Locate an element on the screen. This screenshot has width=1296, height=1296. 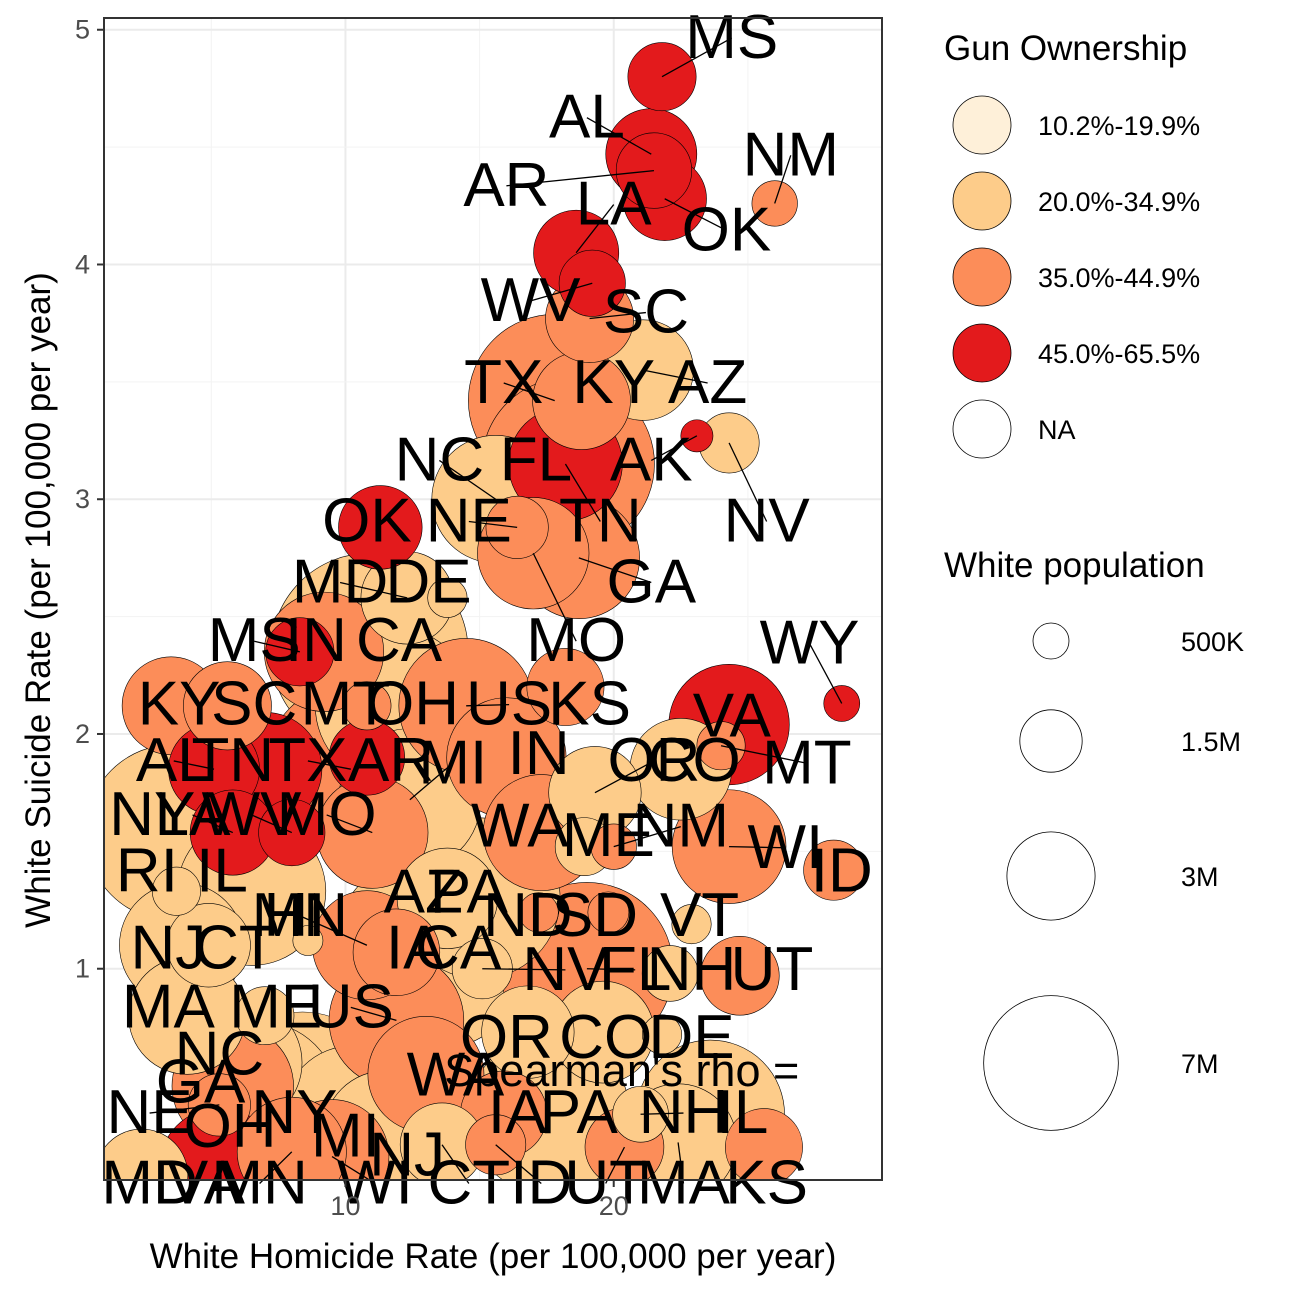
label-ms: MS is located at coordinates (731, 37).